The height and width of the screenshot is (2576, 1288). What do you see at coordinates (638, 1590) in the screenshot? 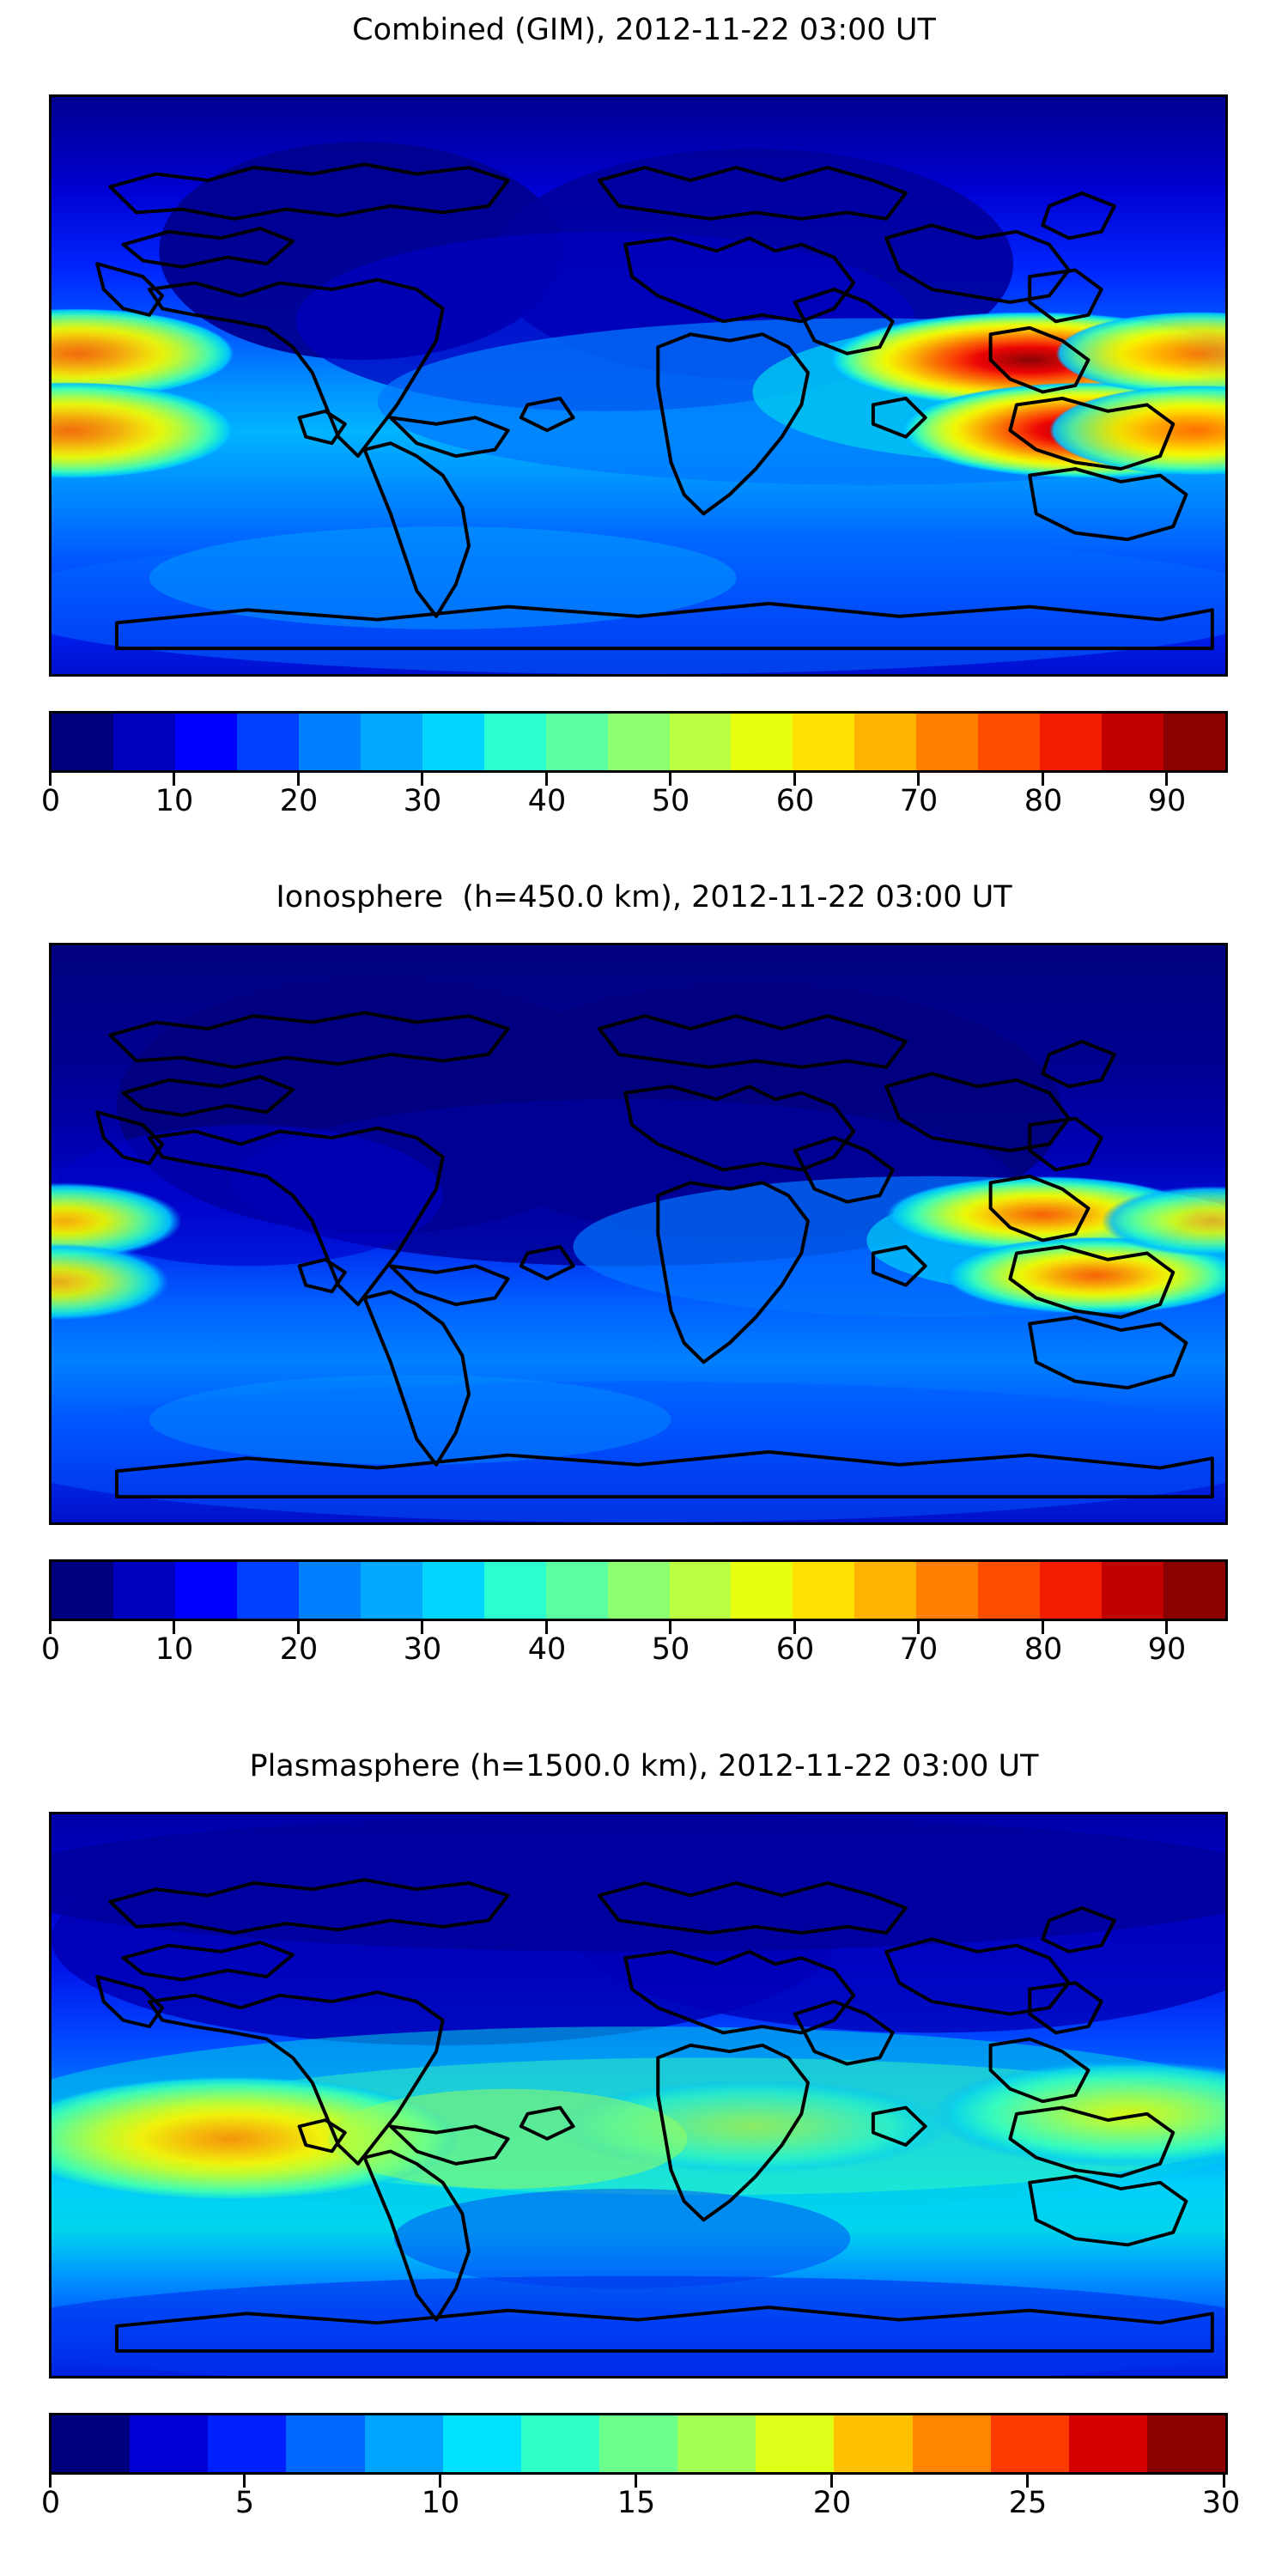
I see `colorbar-gradient-ionosphere` at bounding box center [638, 1590].